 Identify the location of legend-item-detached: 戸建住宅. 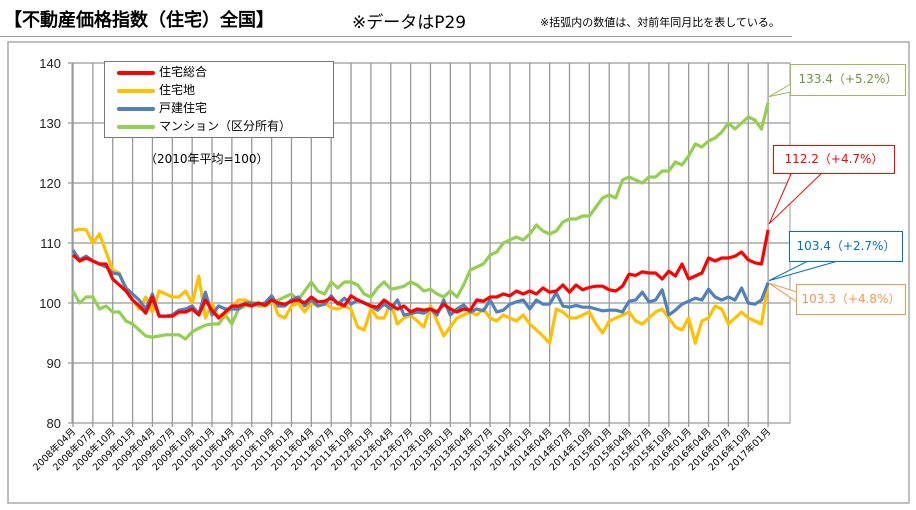
(162, 108).